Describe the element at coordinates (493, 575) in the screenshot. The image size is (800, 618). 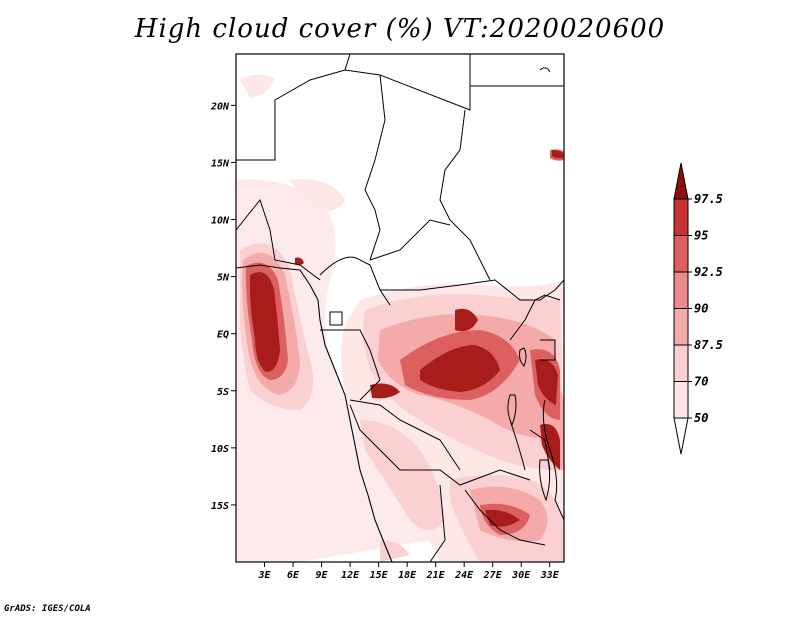
I see `lon-tick-label: 27E` at that location.